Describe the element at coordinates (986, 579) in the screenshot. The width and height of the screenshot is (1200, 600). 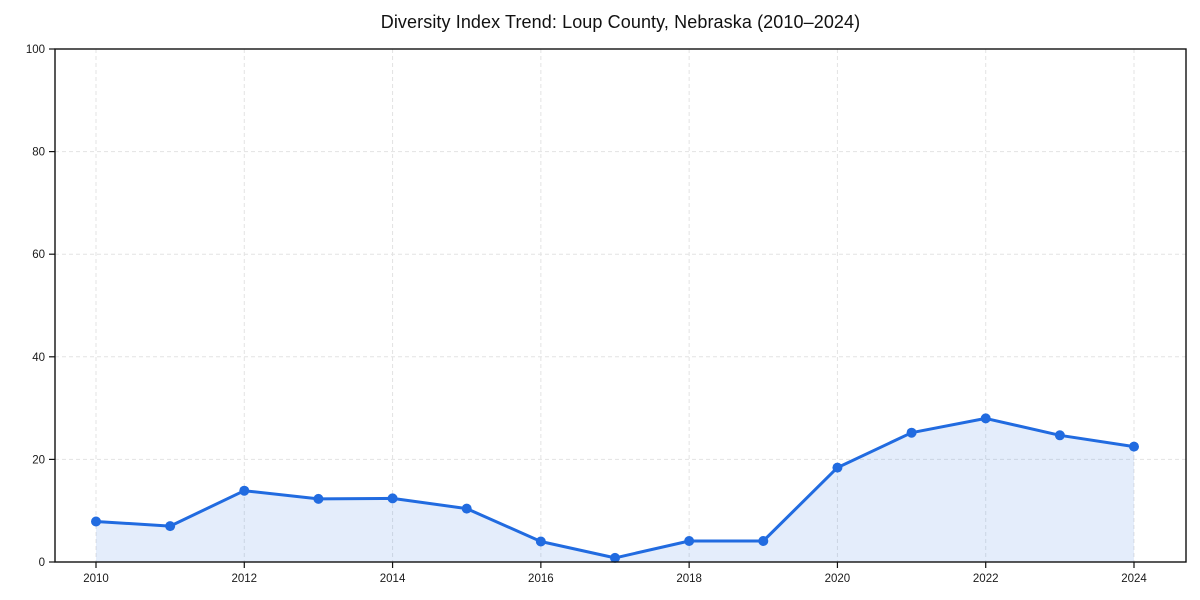
I see `x-tick-label-2022: 2022` at that location.